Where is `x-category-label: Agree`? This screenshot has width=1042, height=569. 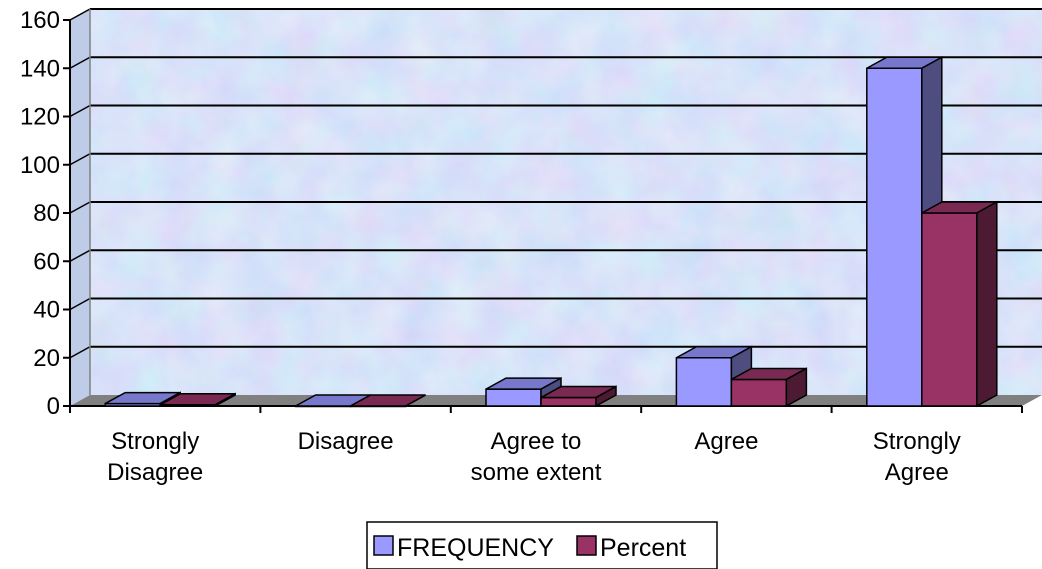
x-category-label: Agree is located at coordinates (726, 441).